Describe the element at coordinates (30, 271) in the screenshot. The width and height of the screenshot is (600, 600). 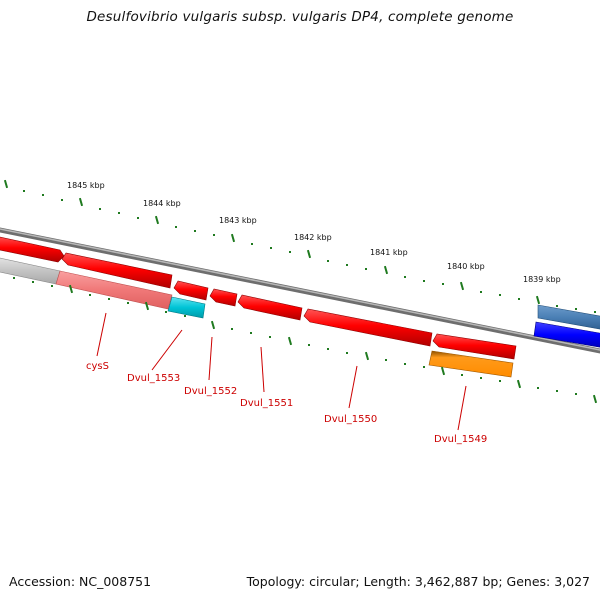
I see `gene-reverse-grey` at that location.